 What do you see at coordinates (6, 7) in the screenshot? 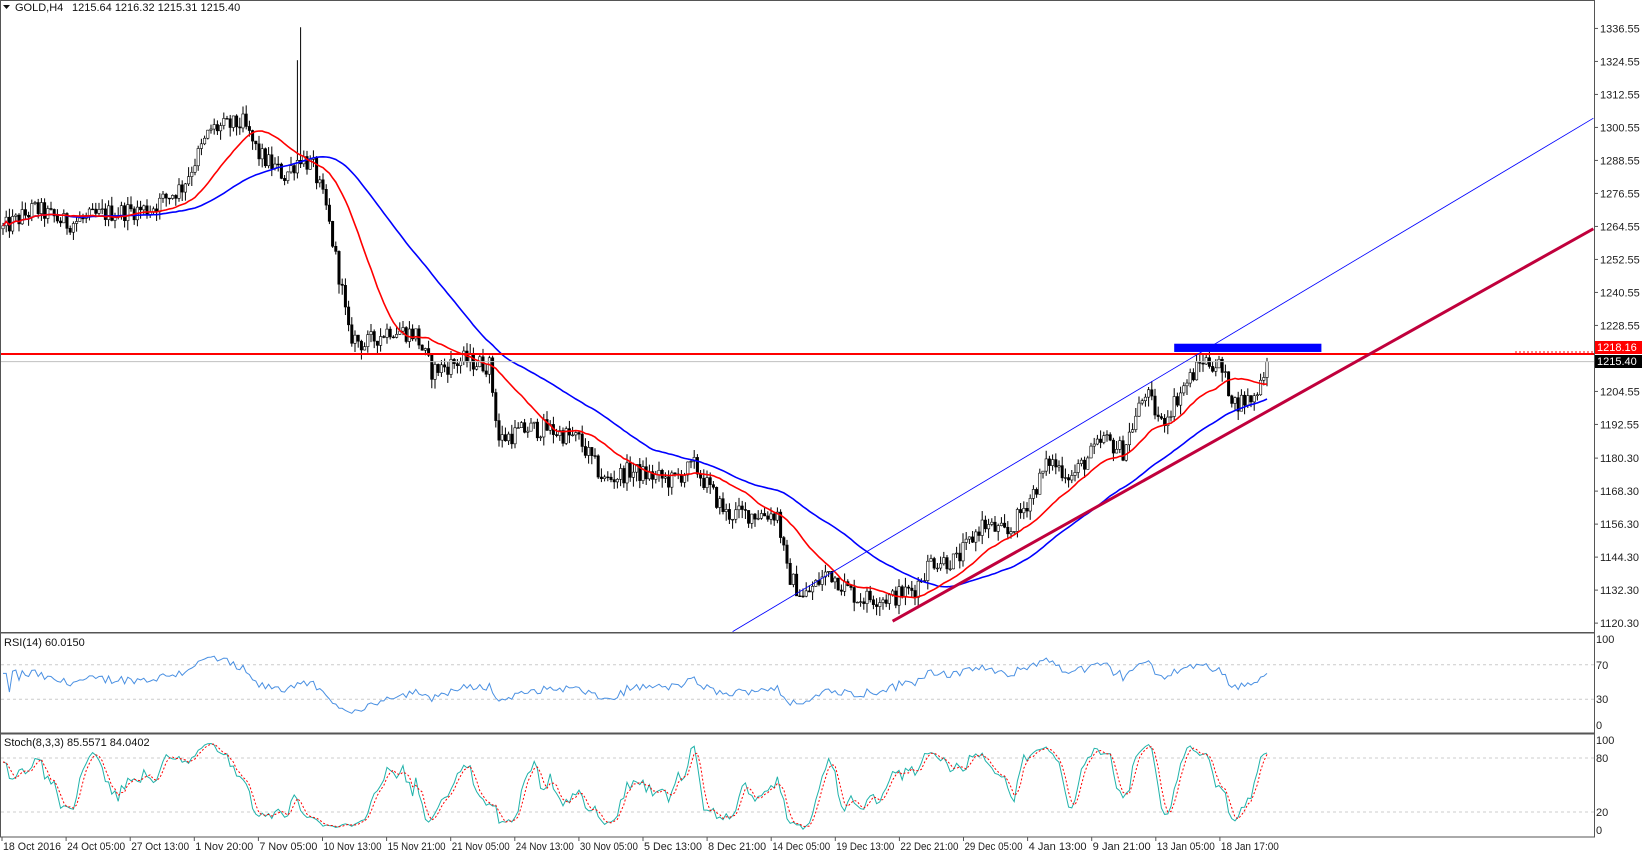
I see `symbol-dropdown-icon` at bounding box center [6, 7].